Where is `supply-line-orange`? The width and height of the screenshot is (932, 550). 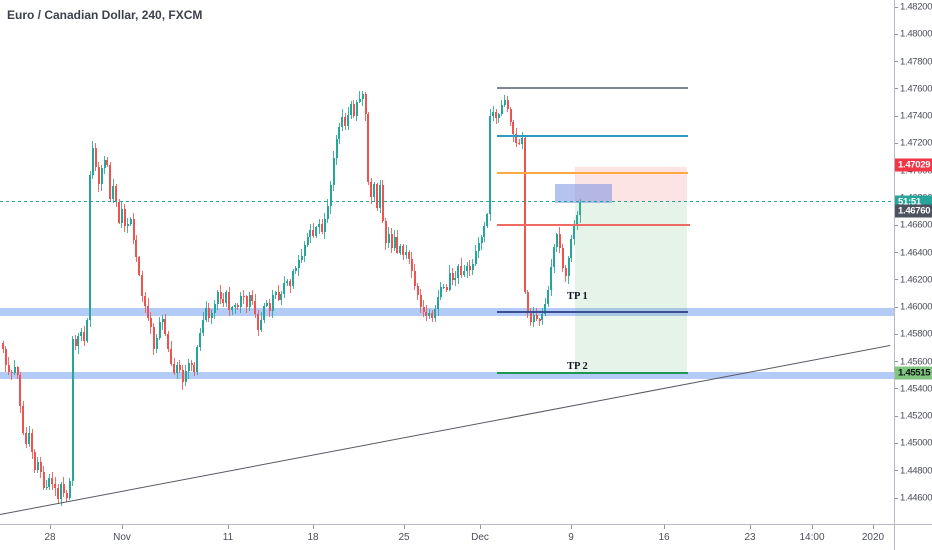 supply-line-orange is located at coordinates (592, 173).